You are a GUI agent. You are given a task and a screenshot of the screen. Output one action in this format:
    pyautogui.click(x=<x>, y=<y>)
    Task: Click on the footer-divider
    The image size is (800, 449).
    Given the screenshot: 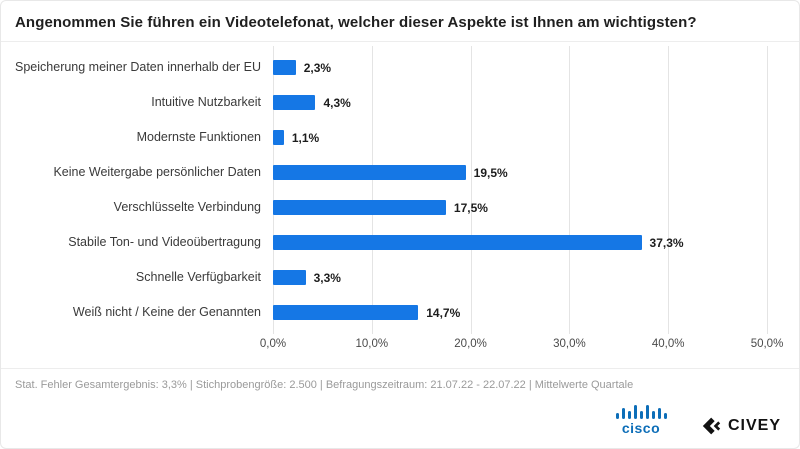 What is the action you would take?
    pyautogui.click(x=400, y=368)
    